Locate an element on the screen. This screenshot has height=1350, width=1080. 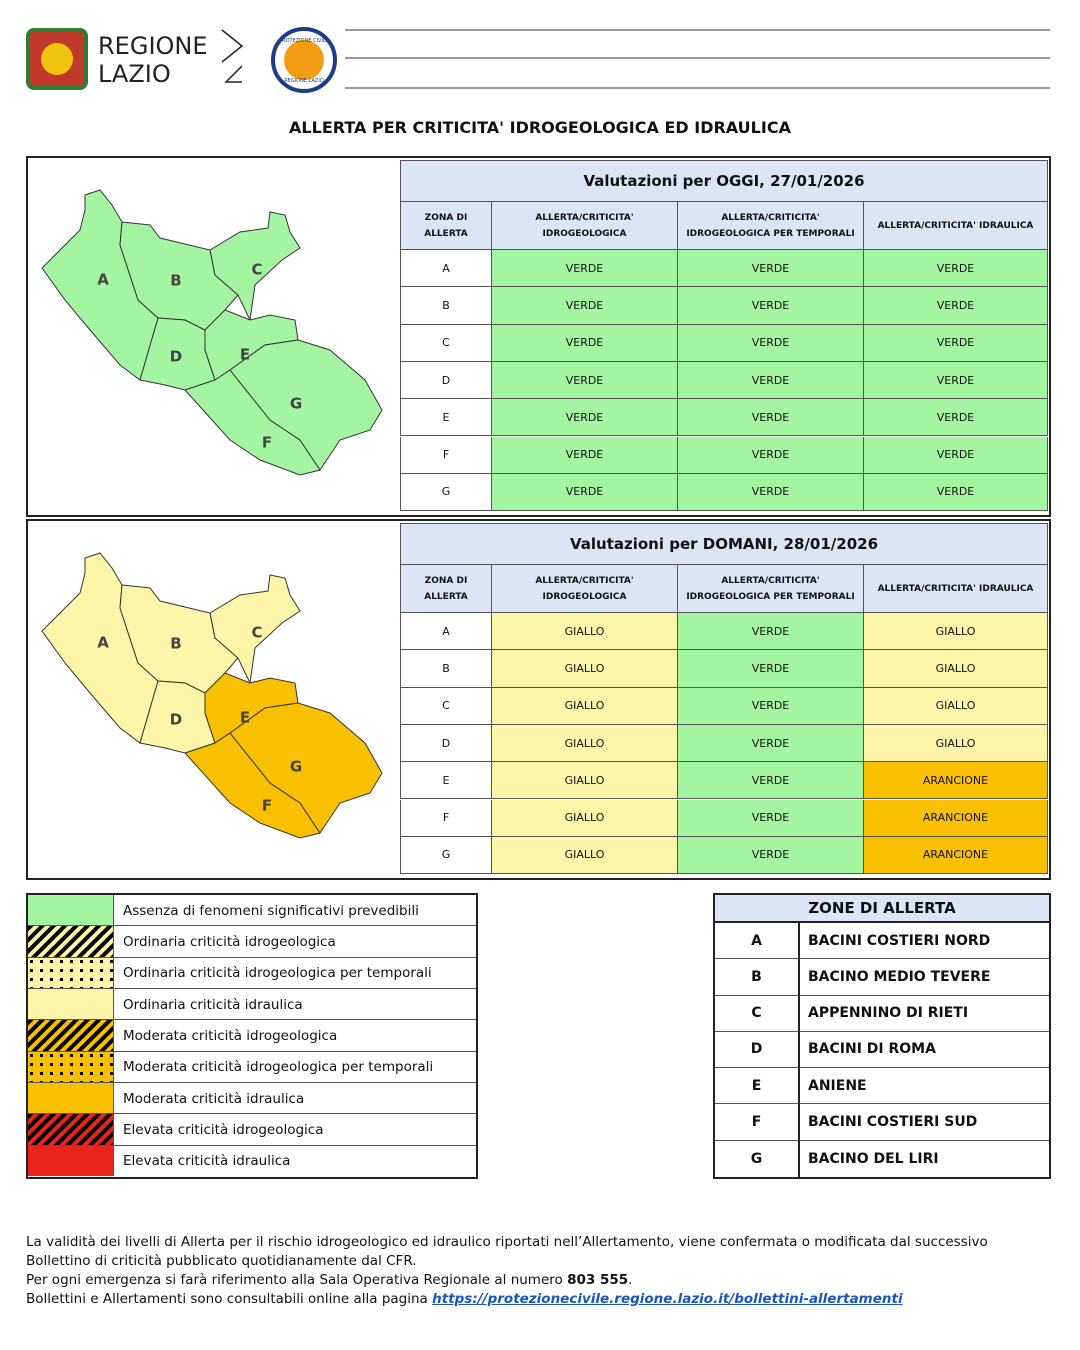
zone-cell: F is located at coordinates (446, 455).